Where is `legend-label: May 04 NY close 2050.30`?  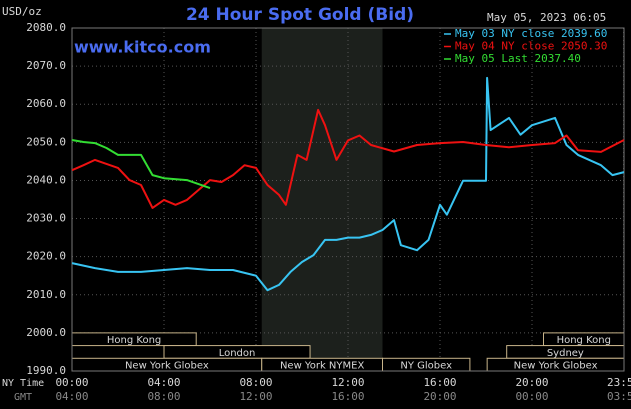
legend-label: May 04 NY close 2050.30 is located at coordinates (531, 46).